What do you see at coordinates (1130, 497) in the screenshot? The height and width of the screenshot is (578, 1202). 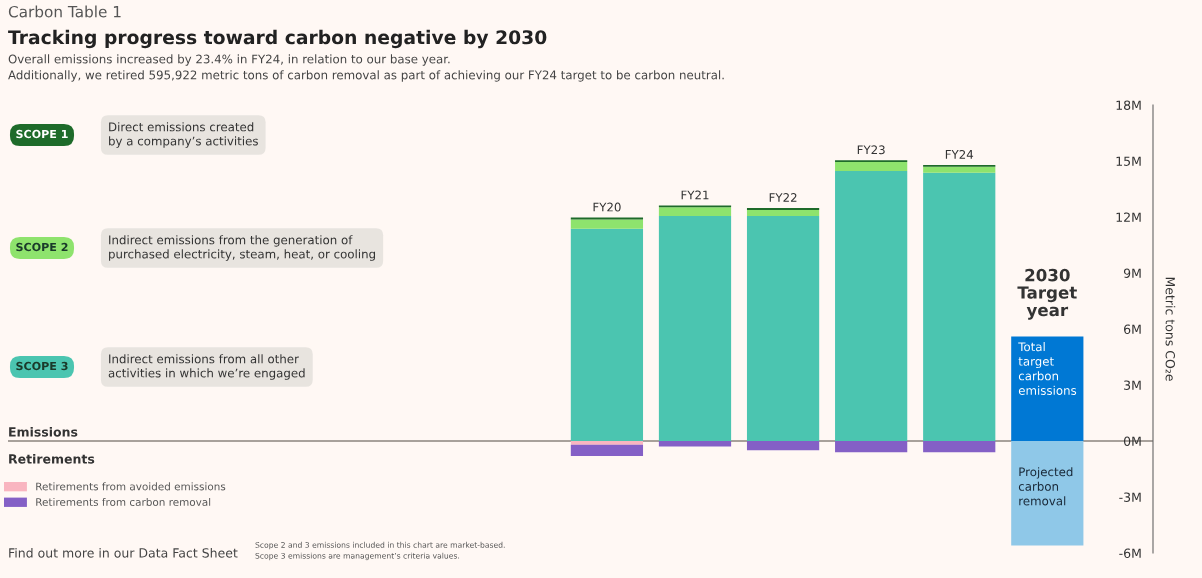 I see `y-tick-label: -3M` at bounding box center [1130, 497].